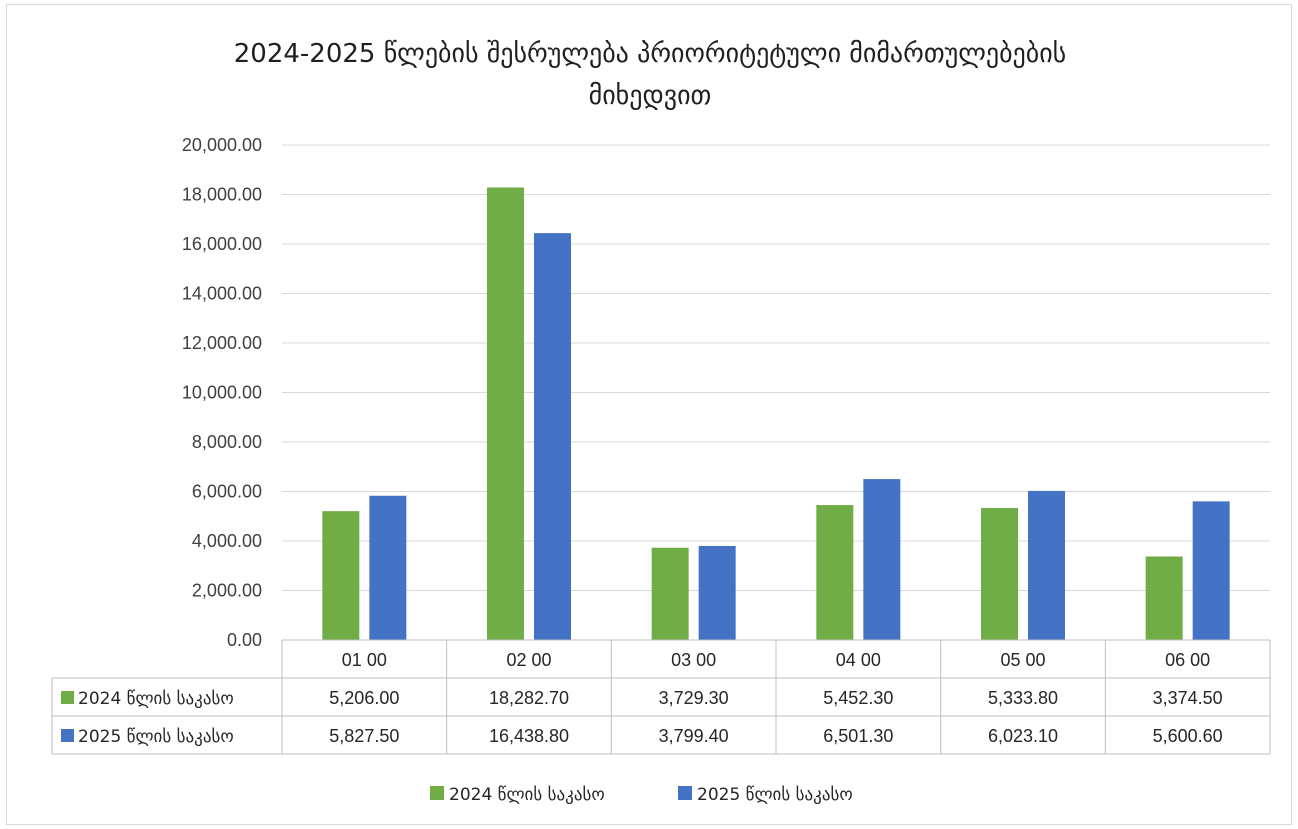 The height and width of the screenshot is (829, 1298). What do you see at coordinates (1022, 660) in the screenshot?
I see `category-label: 05 00` at bounding box center [1022, 660].